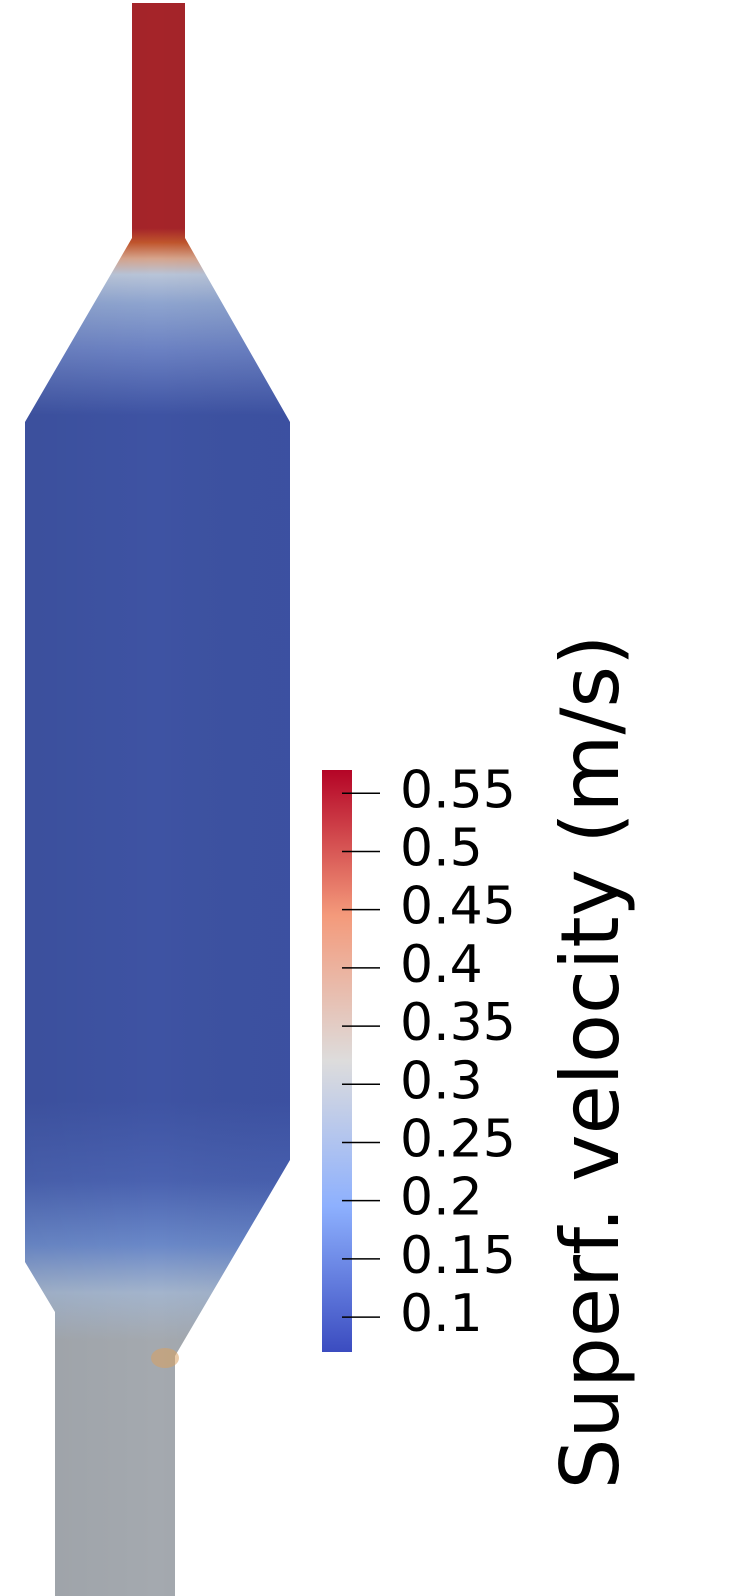 This screenshot has height=1596, width=740. What do you see at coordinates (337, 1061) in the screenshot?
I see `colorbar-scale` at bounding box center [337, 1061].